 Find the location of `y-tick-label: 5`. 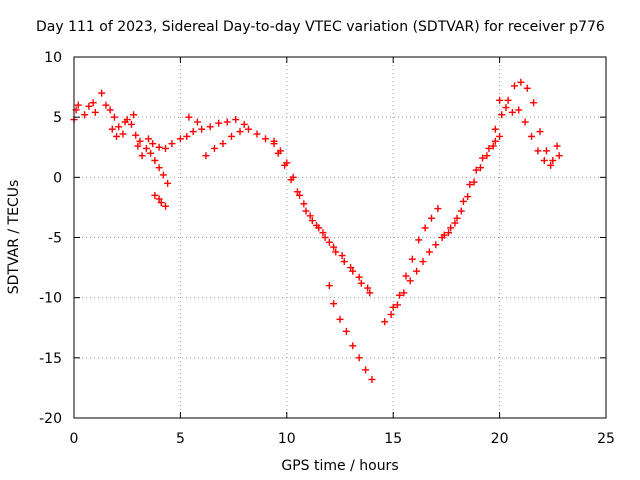

y-tick-label: 5 is located at coordinates (57, 118).